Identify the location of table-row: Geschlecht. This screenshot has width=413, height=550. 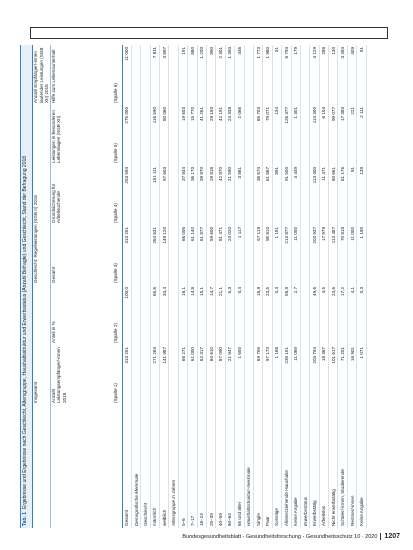
(145, 286).